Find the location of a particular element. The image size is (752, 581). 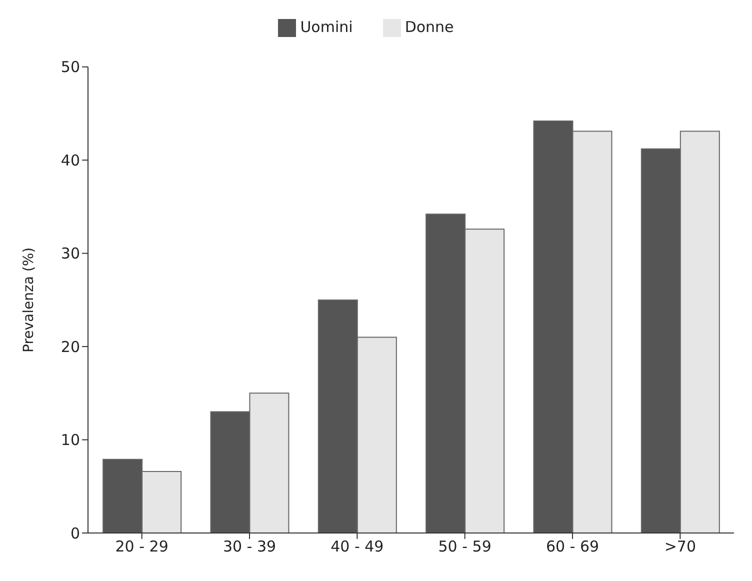

x-tick-label: >70 is located at coordinates (680, 547).